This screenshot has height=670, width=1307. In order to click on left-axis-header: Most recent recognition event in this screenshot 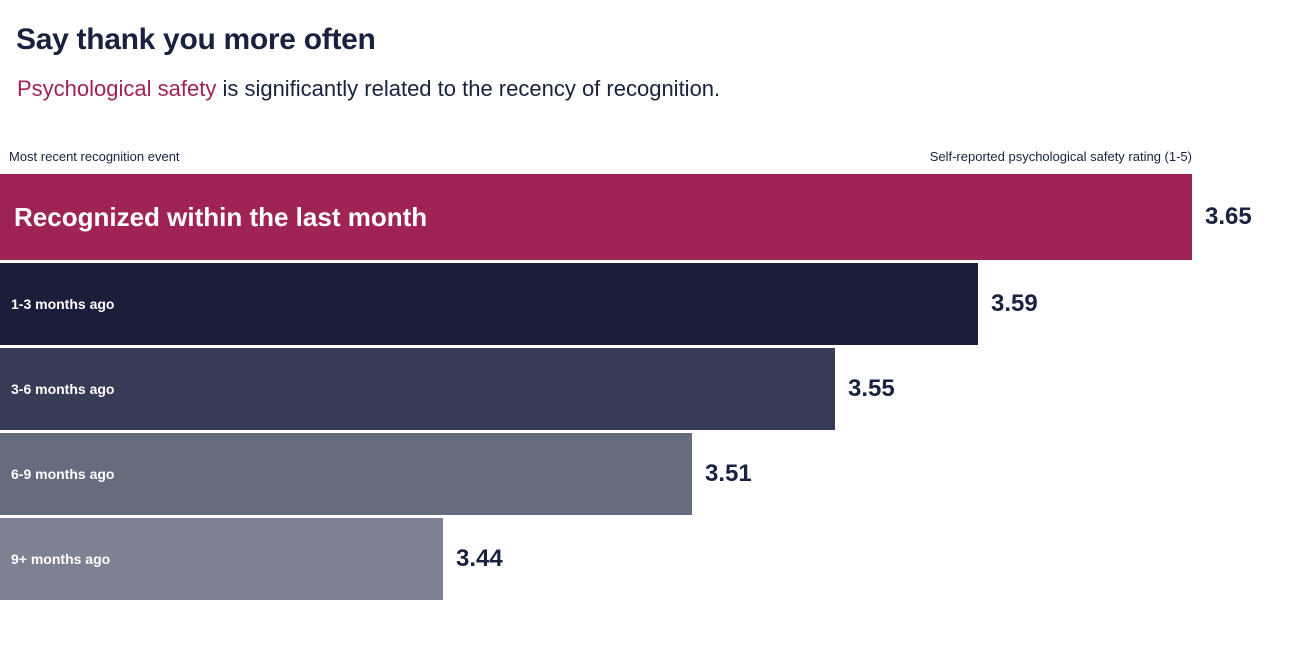, I will do `click(94, 156)`.